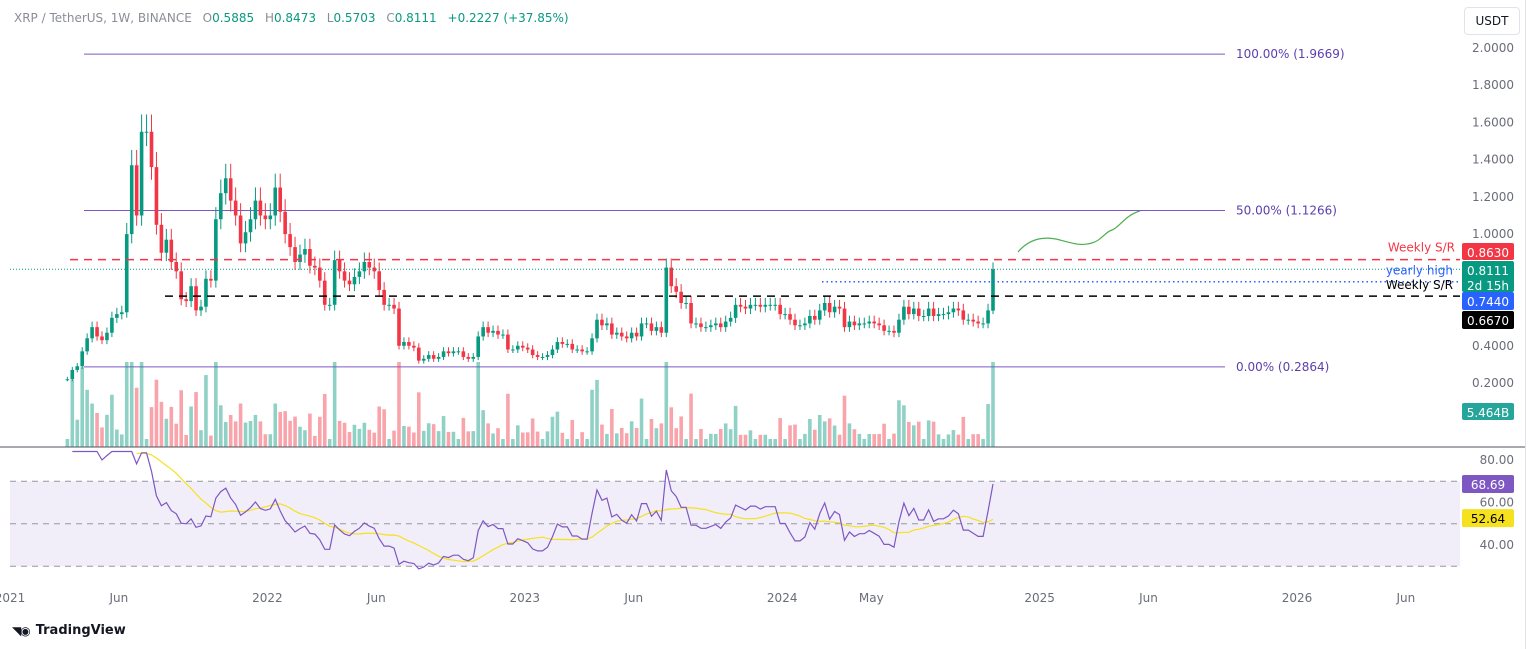 Image resolution: width=1536 pixels, height=649 pixels. I want to click on high-value: 0.8473, so click(294, 18).